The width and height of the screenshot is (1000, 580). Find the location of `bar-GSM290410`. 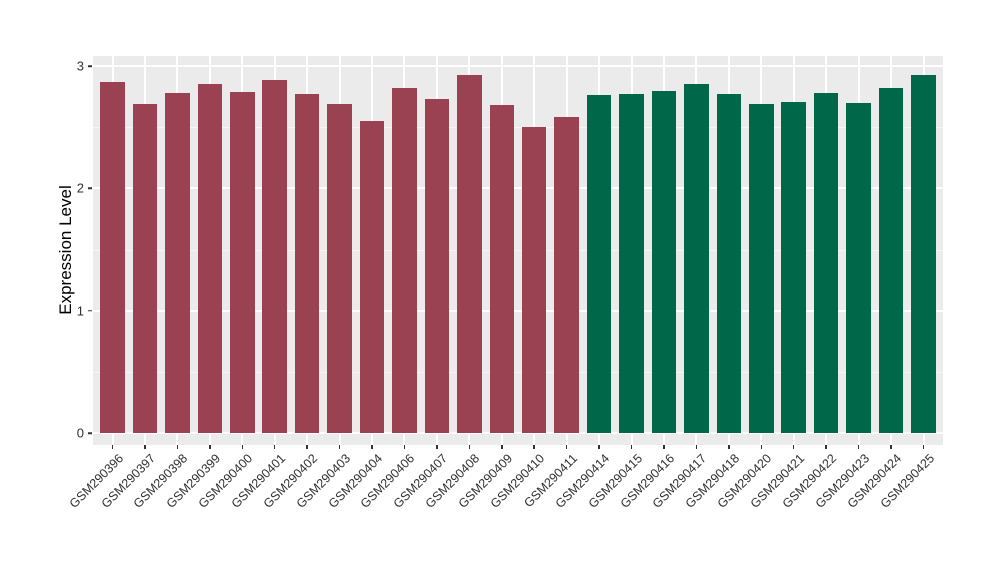

bar-GSM290410 is located at coordinates (534, 280).